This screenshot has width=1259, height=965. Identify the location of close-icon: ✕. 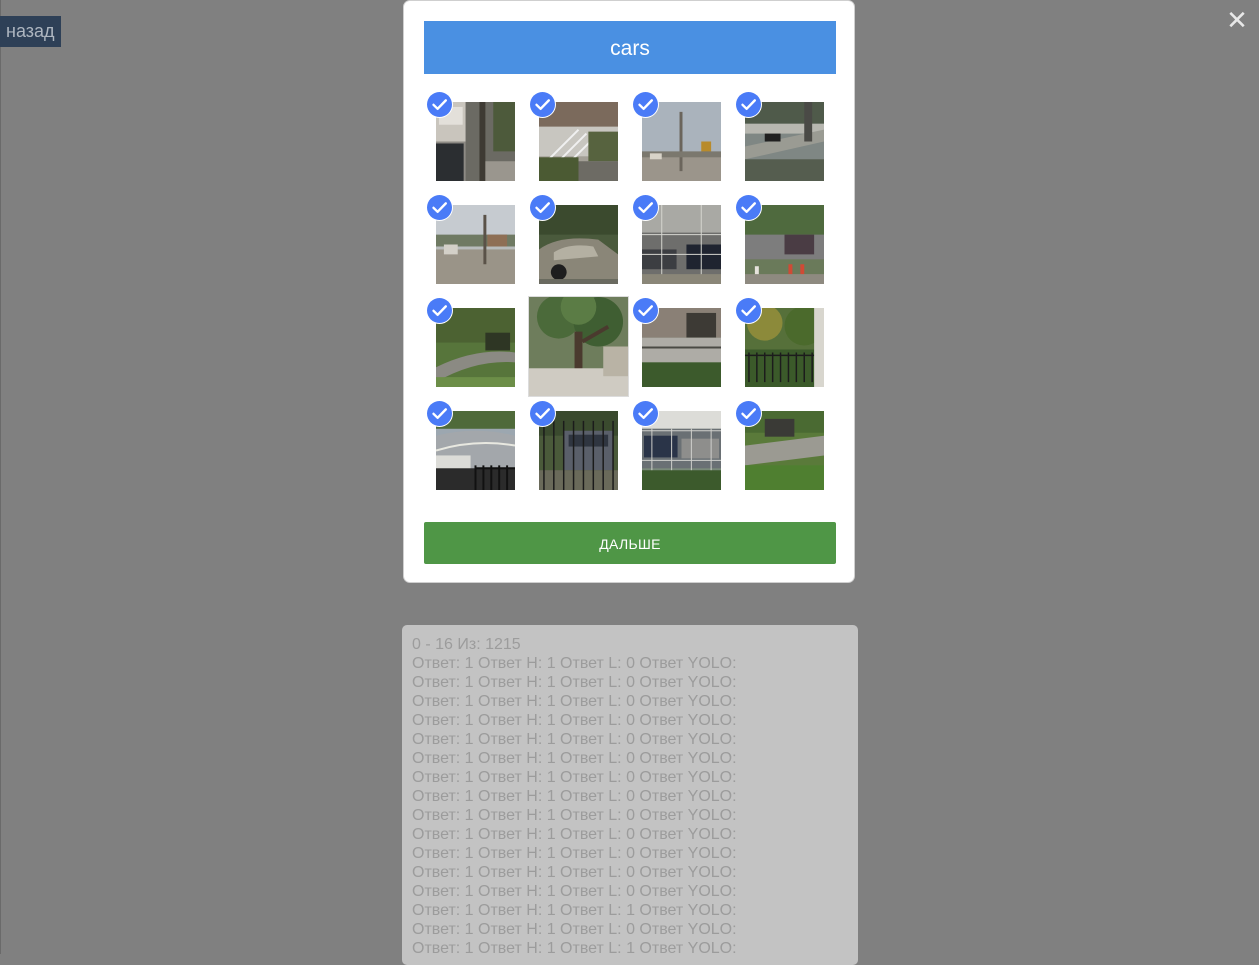
(1237, 20).